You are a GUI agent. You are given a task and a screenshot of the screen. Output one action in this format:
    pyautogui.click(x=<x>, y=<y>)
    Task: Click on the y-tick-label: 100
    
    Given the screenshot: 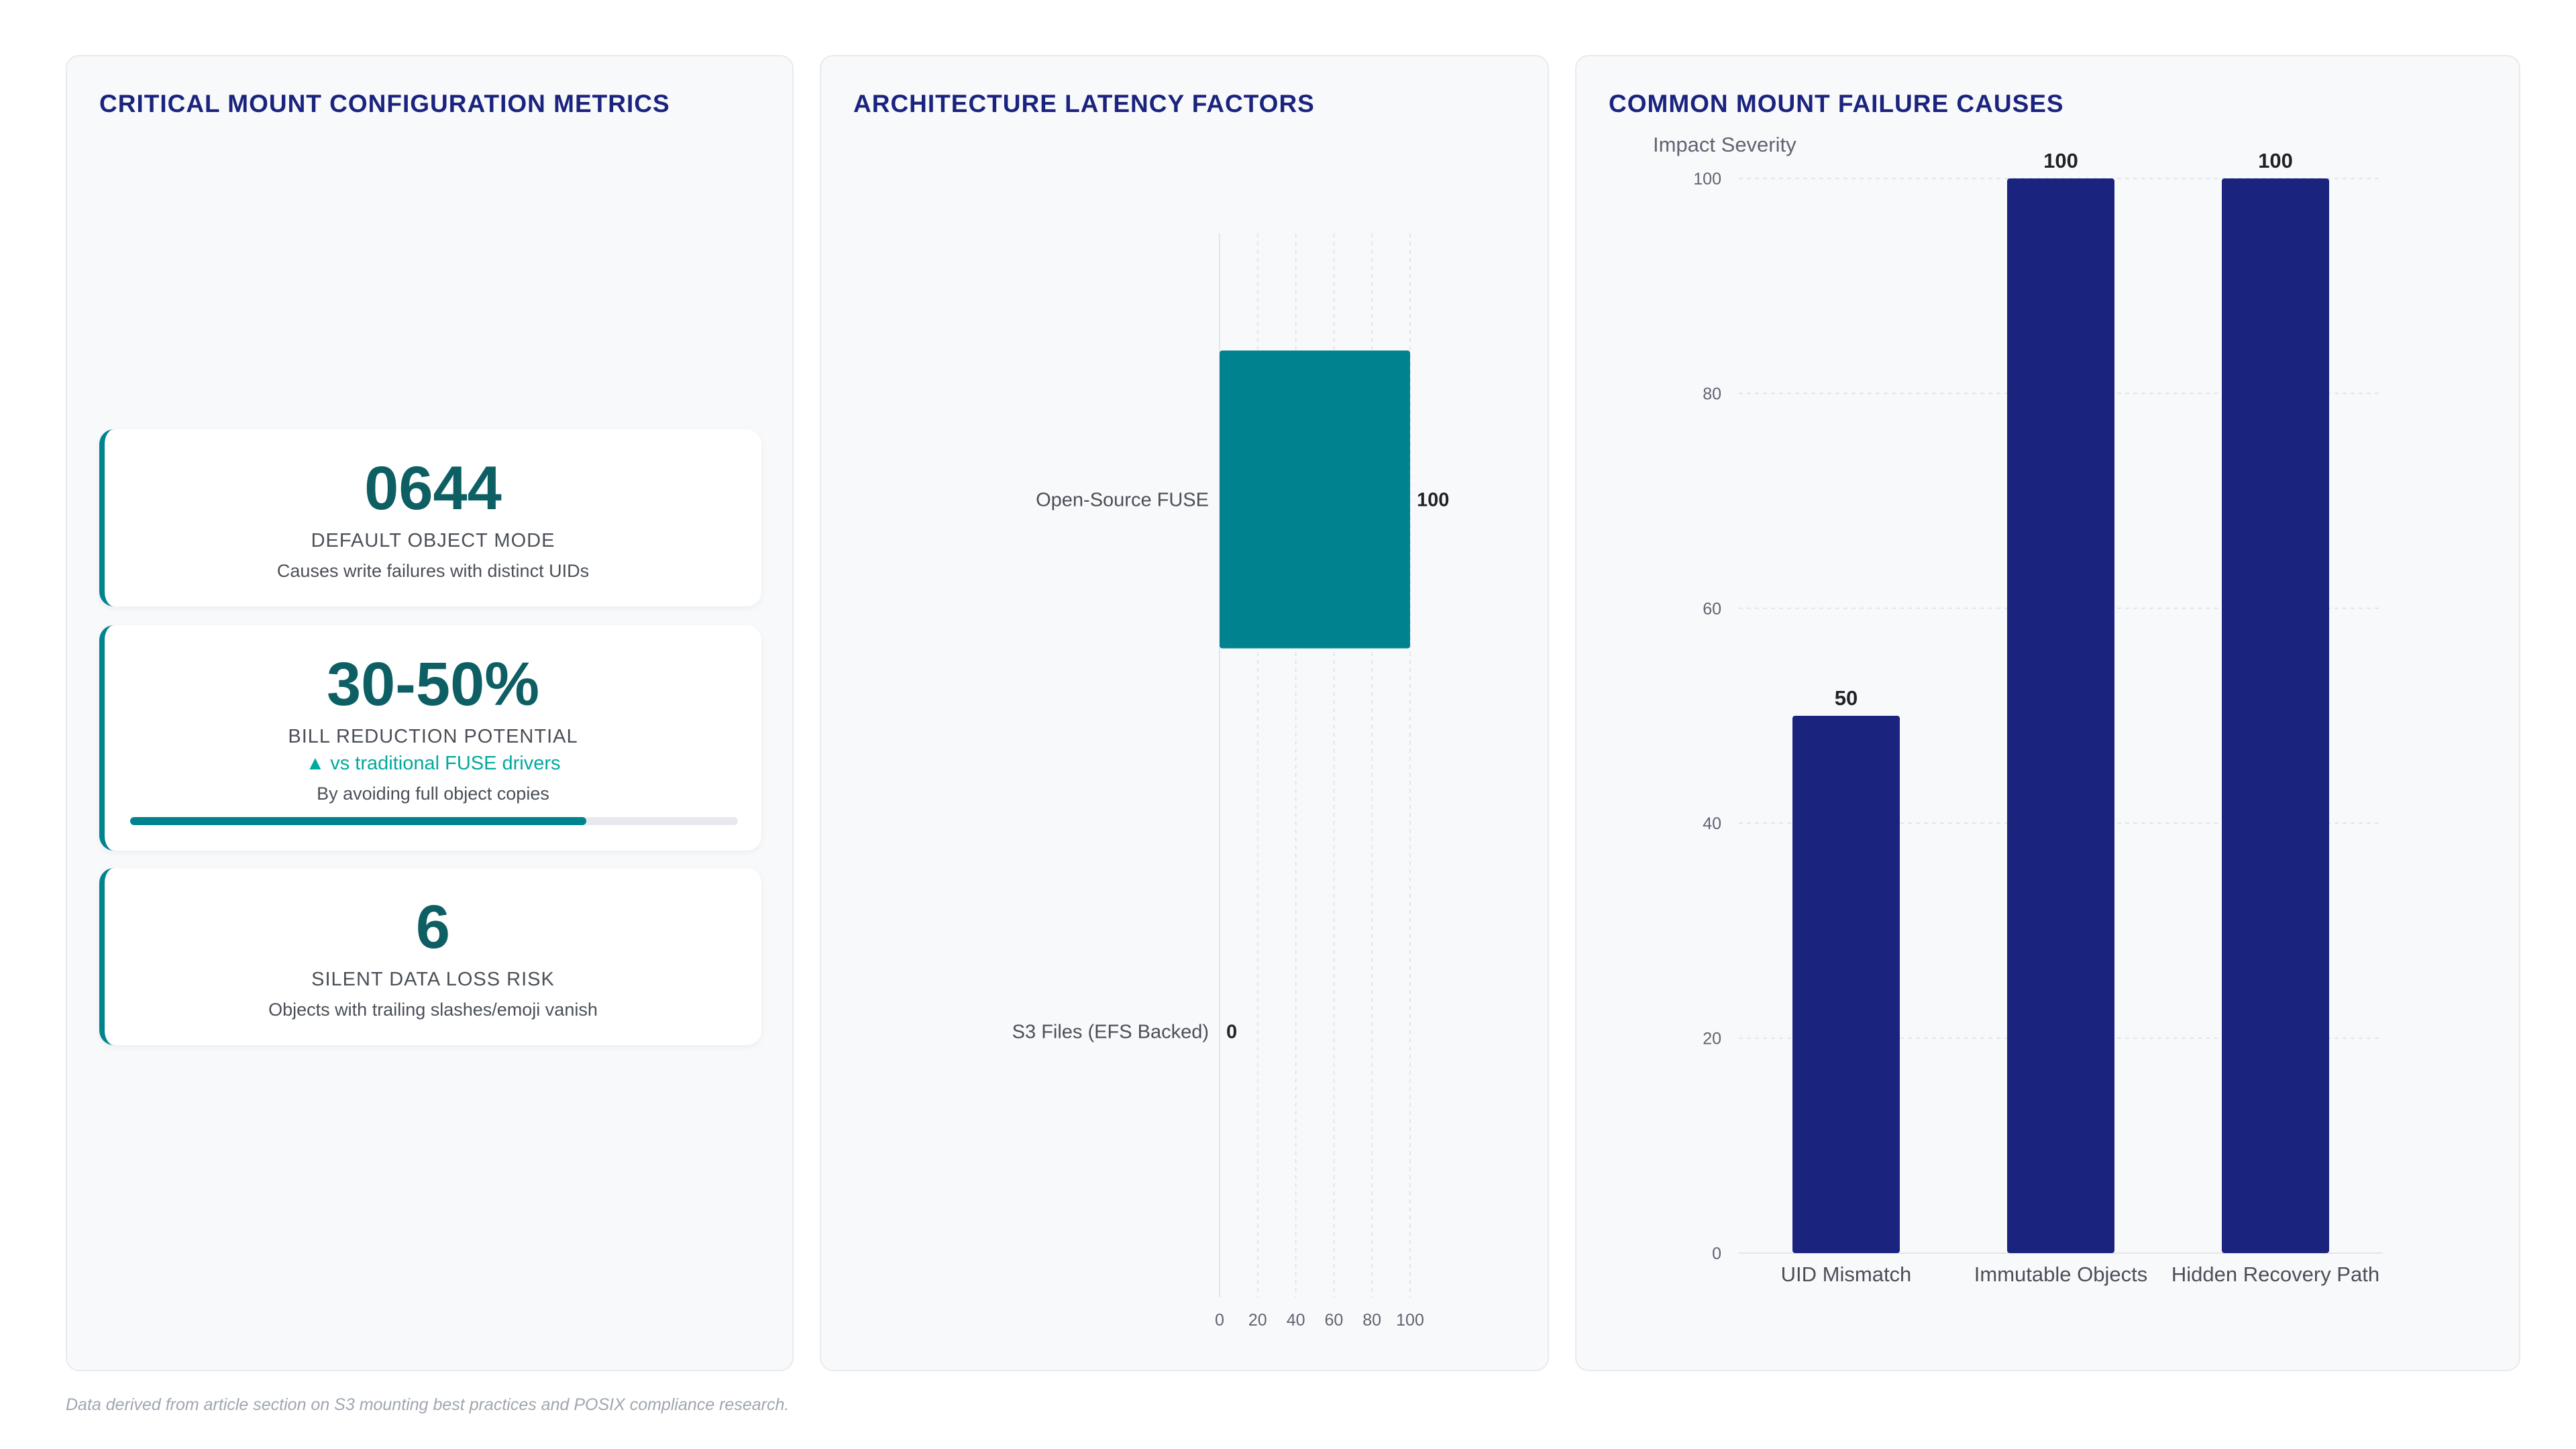 What is the action you would take?
    pyautogui.click(x=1707, y=179)
    